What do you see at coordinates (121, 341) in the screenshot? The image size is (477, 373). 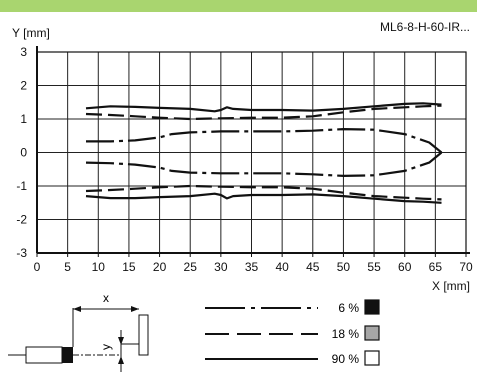 I see `y-arrow-down-icon` at bounding box center [121, 341].